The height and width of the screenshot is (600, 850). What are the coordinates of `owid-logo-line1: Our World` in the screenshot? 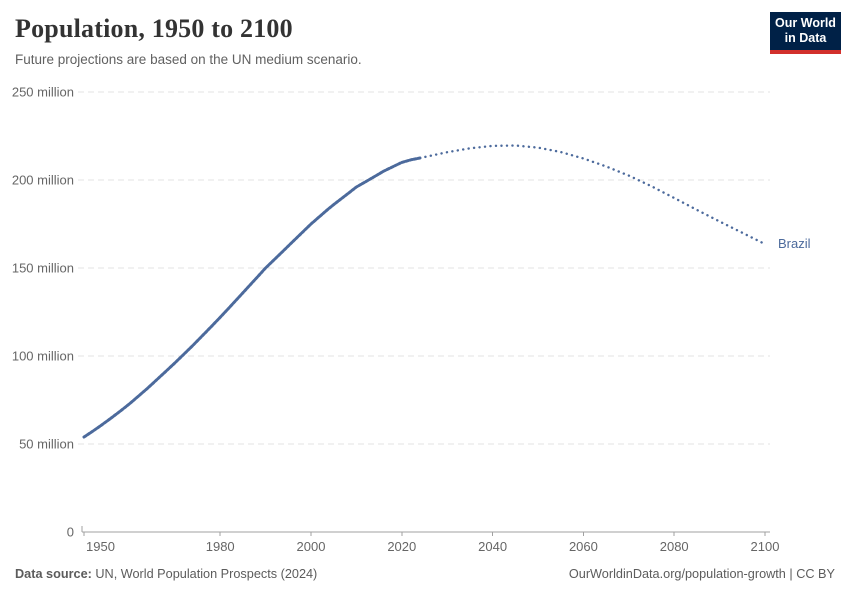 It's located at (805, 23).